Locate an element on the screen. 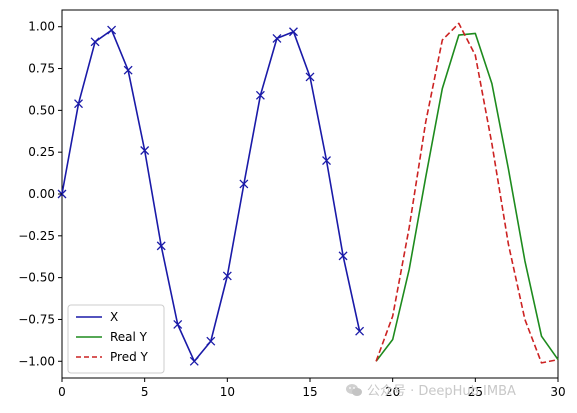 This screenshot has width=577, height=413. x-tick-label: 30 is located at coordinates (557, 392).